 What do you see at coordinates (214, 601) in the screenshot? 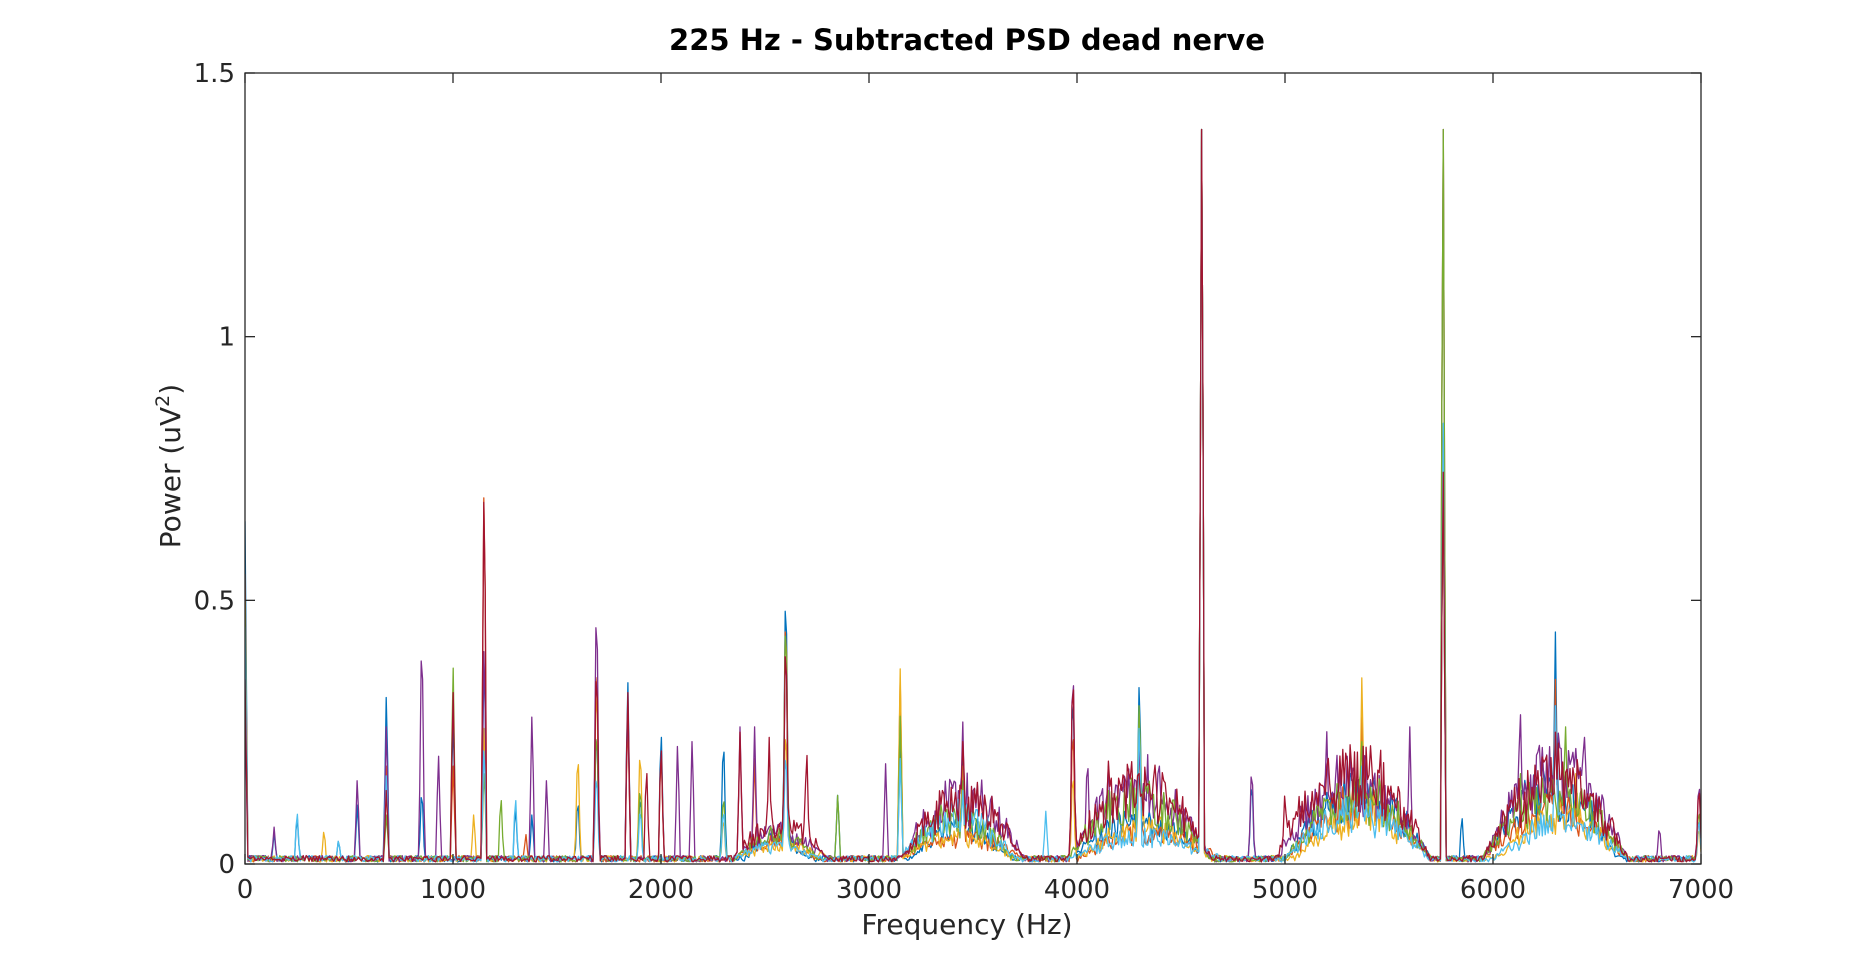
I see `y-tick-label: 0.5` at bounding box center [214, 601].